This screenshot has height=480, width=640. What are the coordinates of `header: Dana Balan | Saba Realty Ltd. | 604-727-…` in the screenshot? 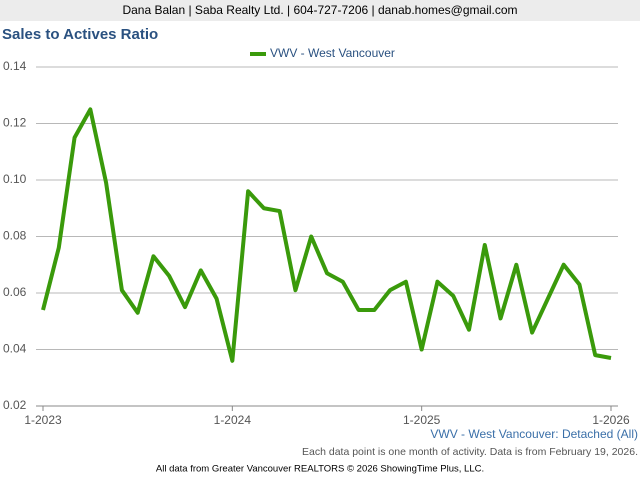 It's located at (319, 10).